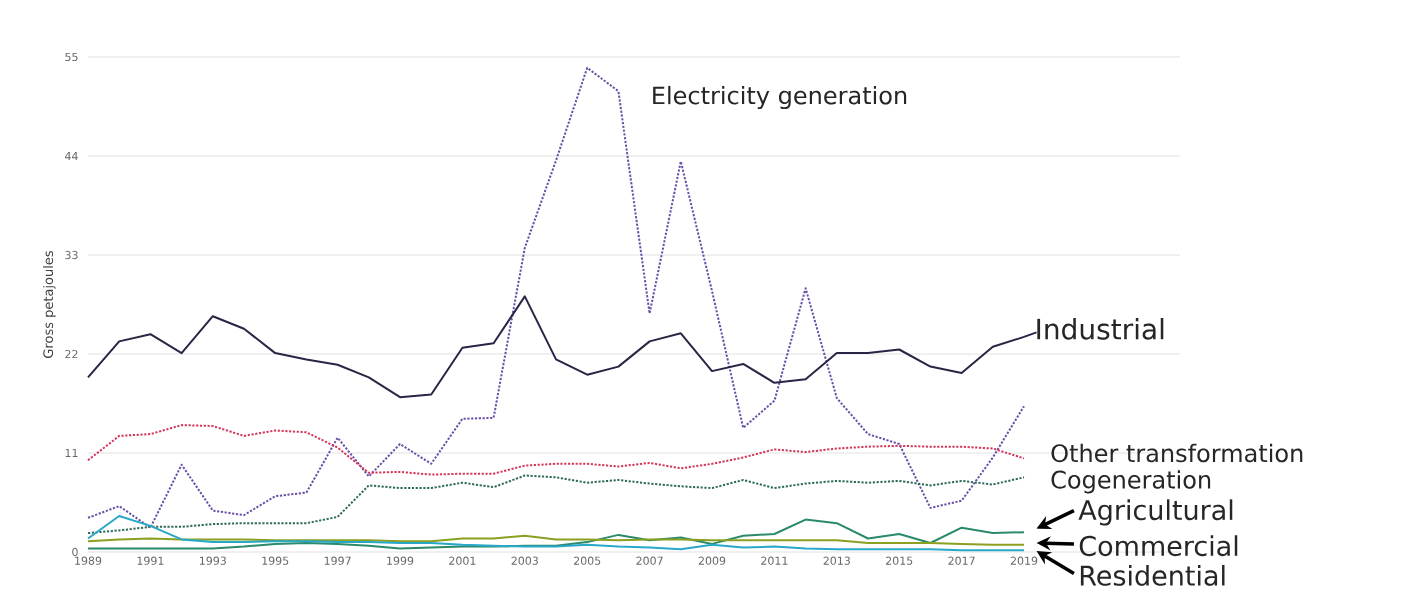 The height and width of the screenshot is (595, 1407). What do you see at coordinates (400, 560) in the screenshot?
I see `x-tick-label: 1999` at bounding box center [400, 560].